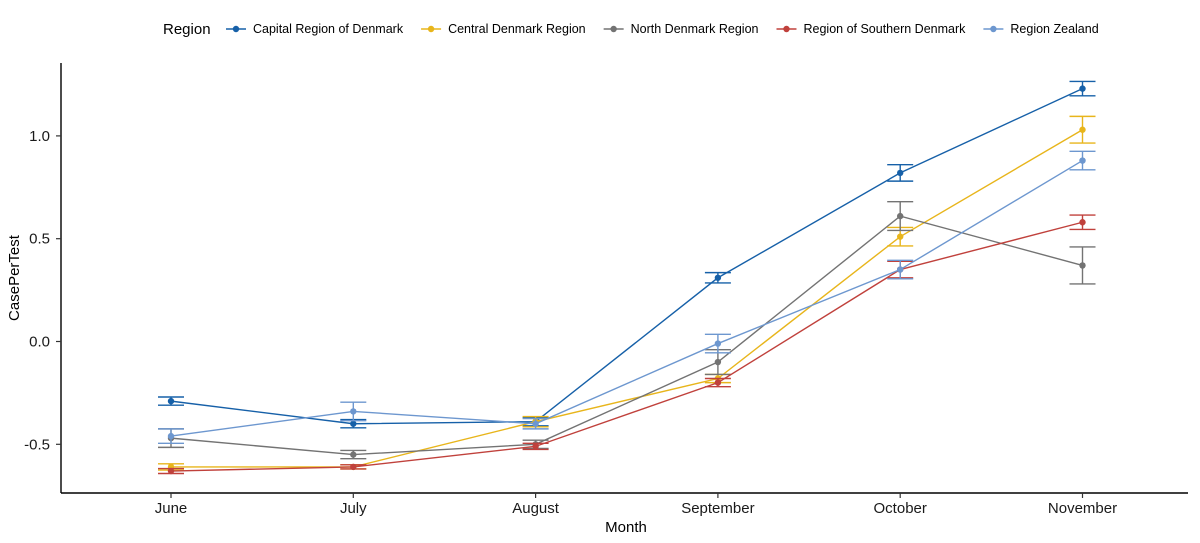 The width and height of the screenshot is (1200, 543). I want to click on x-tick-label: June, so click(171, 508).